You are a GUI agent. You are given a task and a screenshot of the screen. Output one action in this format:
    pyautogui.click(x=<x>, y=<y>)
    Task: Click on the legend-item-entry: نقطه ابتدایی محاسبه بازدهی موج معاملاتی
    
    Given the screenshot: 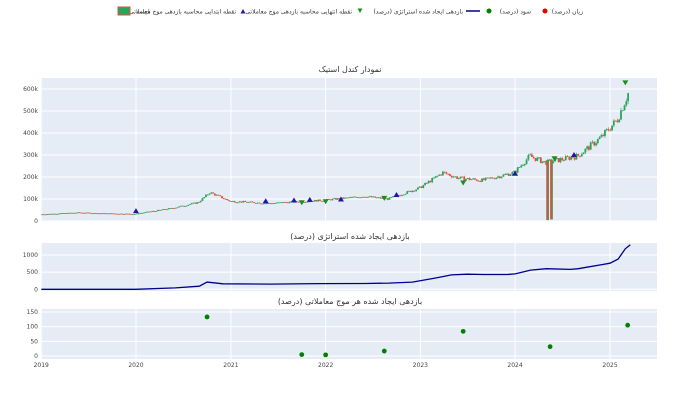 What is the action you would take?
    pyautogui.click(x=187, y=12)
    